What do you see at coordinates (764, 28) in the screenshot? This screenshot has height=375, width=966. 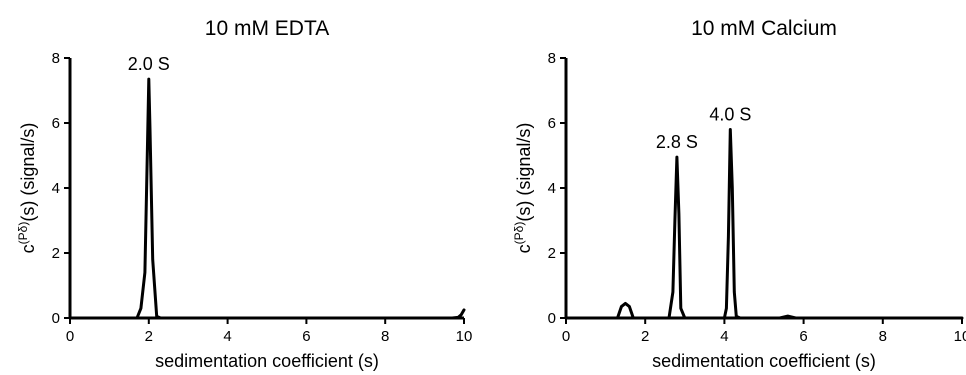 I see `chart-title: 10 mM Calcium` at bounding box center [764, 28].